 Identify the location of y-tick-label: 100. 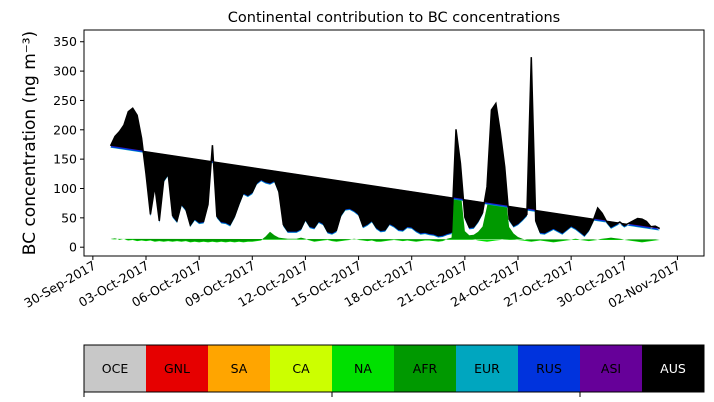
(65, 188).